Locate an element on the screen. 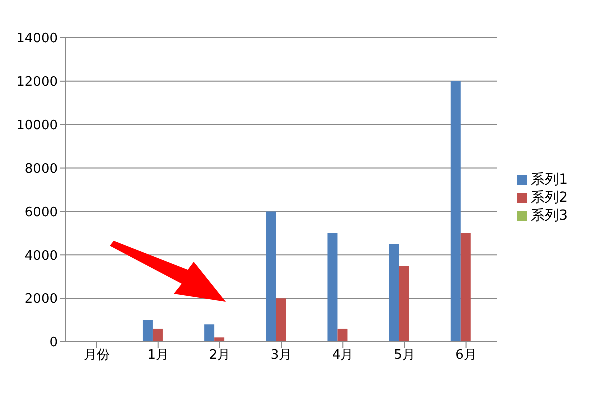 The image size is (600, 400). y-tick-label: 12000 is located at coordinates (37, 82).